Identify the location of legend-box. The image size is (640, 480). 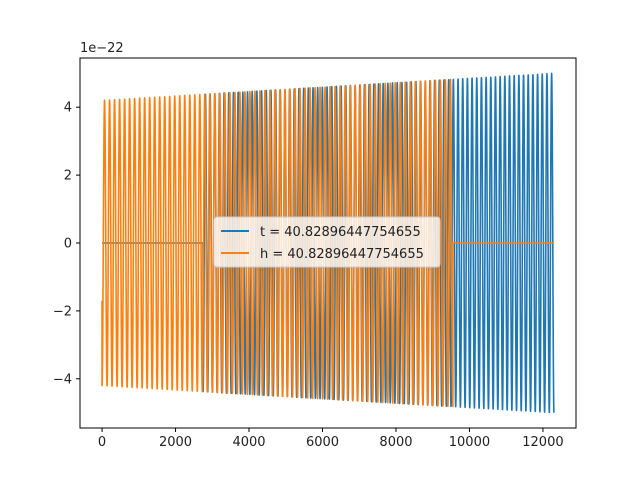
(327, 242).